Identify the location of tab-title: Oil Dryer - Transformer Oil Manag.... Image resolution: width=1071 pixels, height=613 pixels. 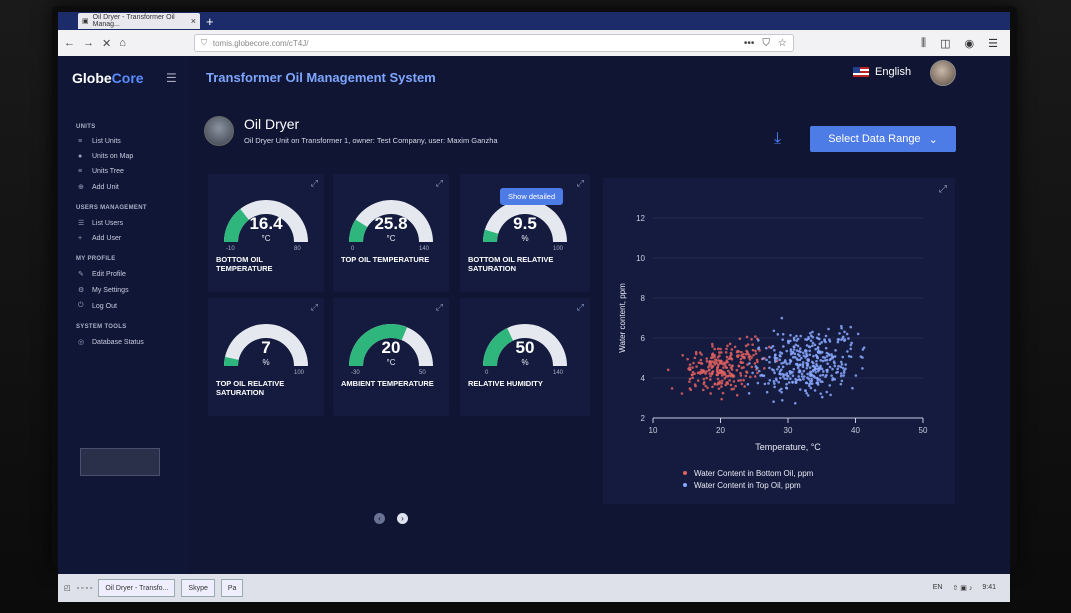
(133, 21).